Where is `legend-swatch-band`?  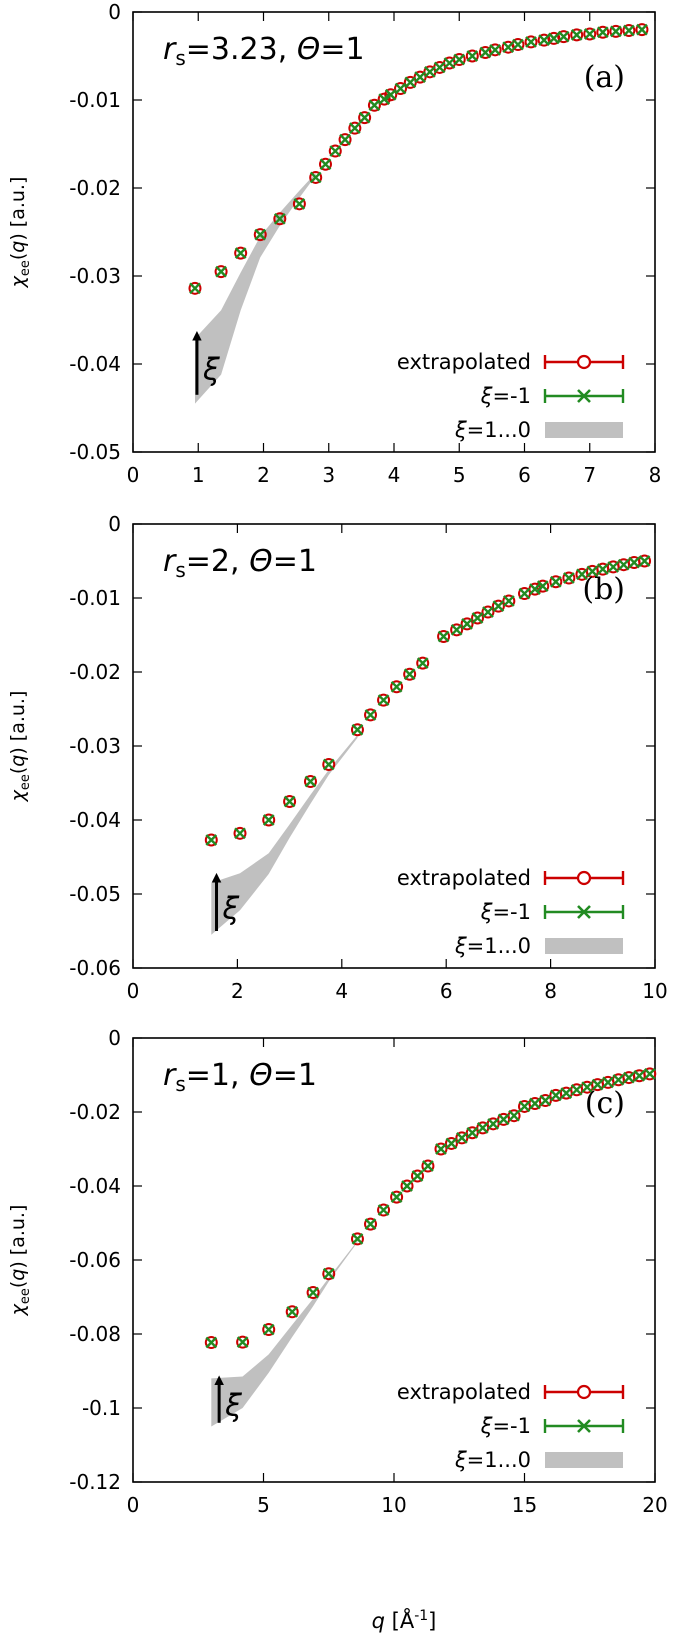 legend-swatch-band is located at coordinates (584, 430).